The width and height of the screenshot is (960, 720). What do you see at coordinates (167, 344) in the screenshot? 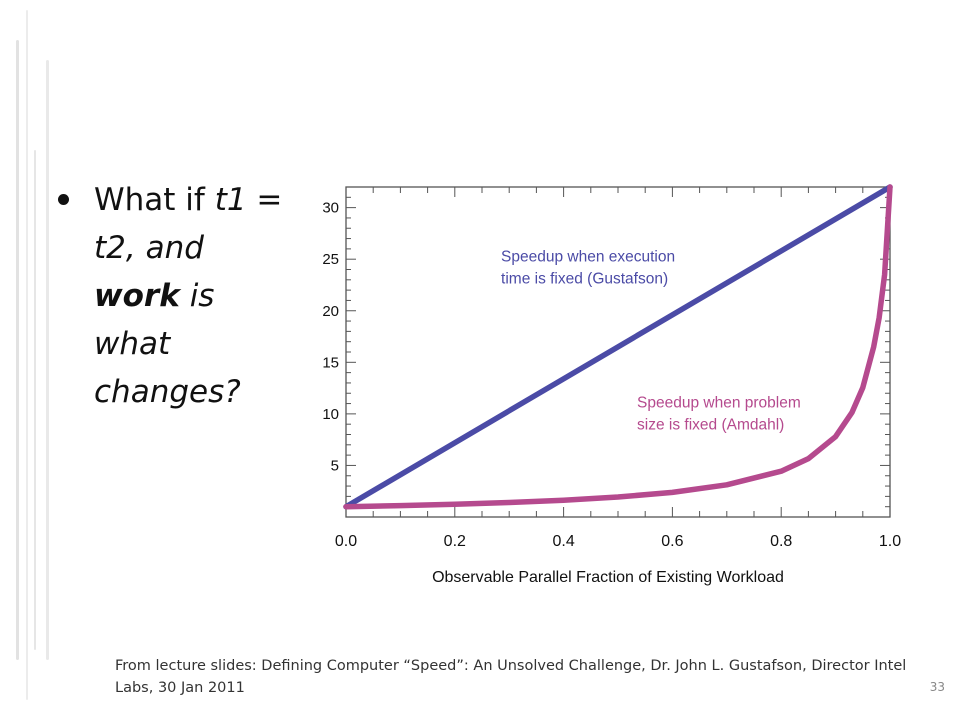
I see `bullet-text-part: is what changes?` at bounding box center [167, 344].